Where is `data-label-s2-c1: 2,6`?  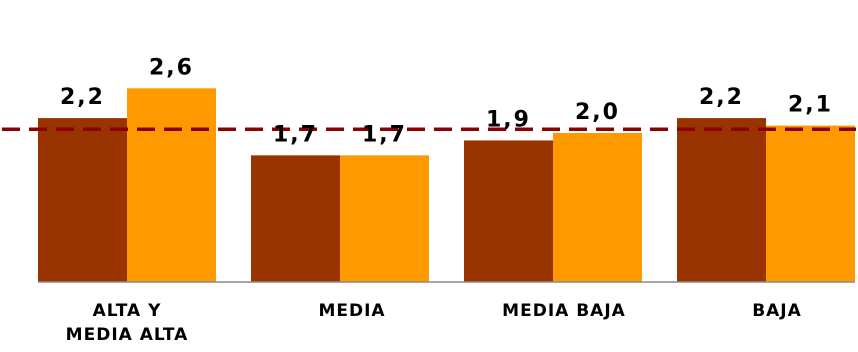 data-label-s2-c1: 2,6 is located at coordinates (171, 67).